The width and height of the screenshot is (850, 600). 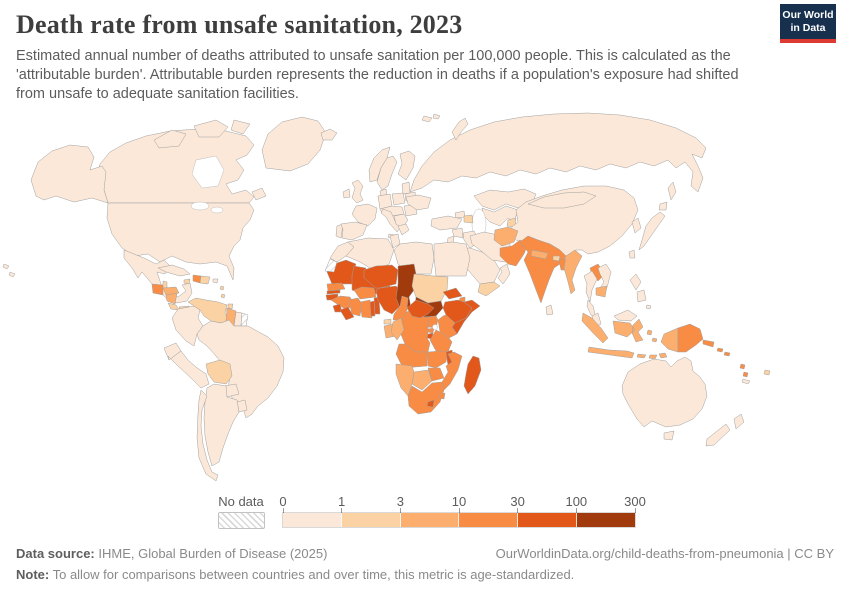 What do you see at coordinates (632, 254) in the screenshot?
I see `country-taiwan` at bounding box center [632, 254].